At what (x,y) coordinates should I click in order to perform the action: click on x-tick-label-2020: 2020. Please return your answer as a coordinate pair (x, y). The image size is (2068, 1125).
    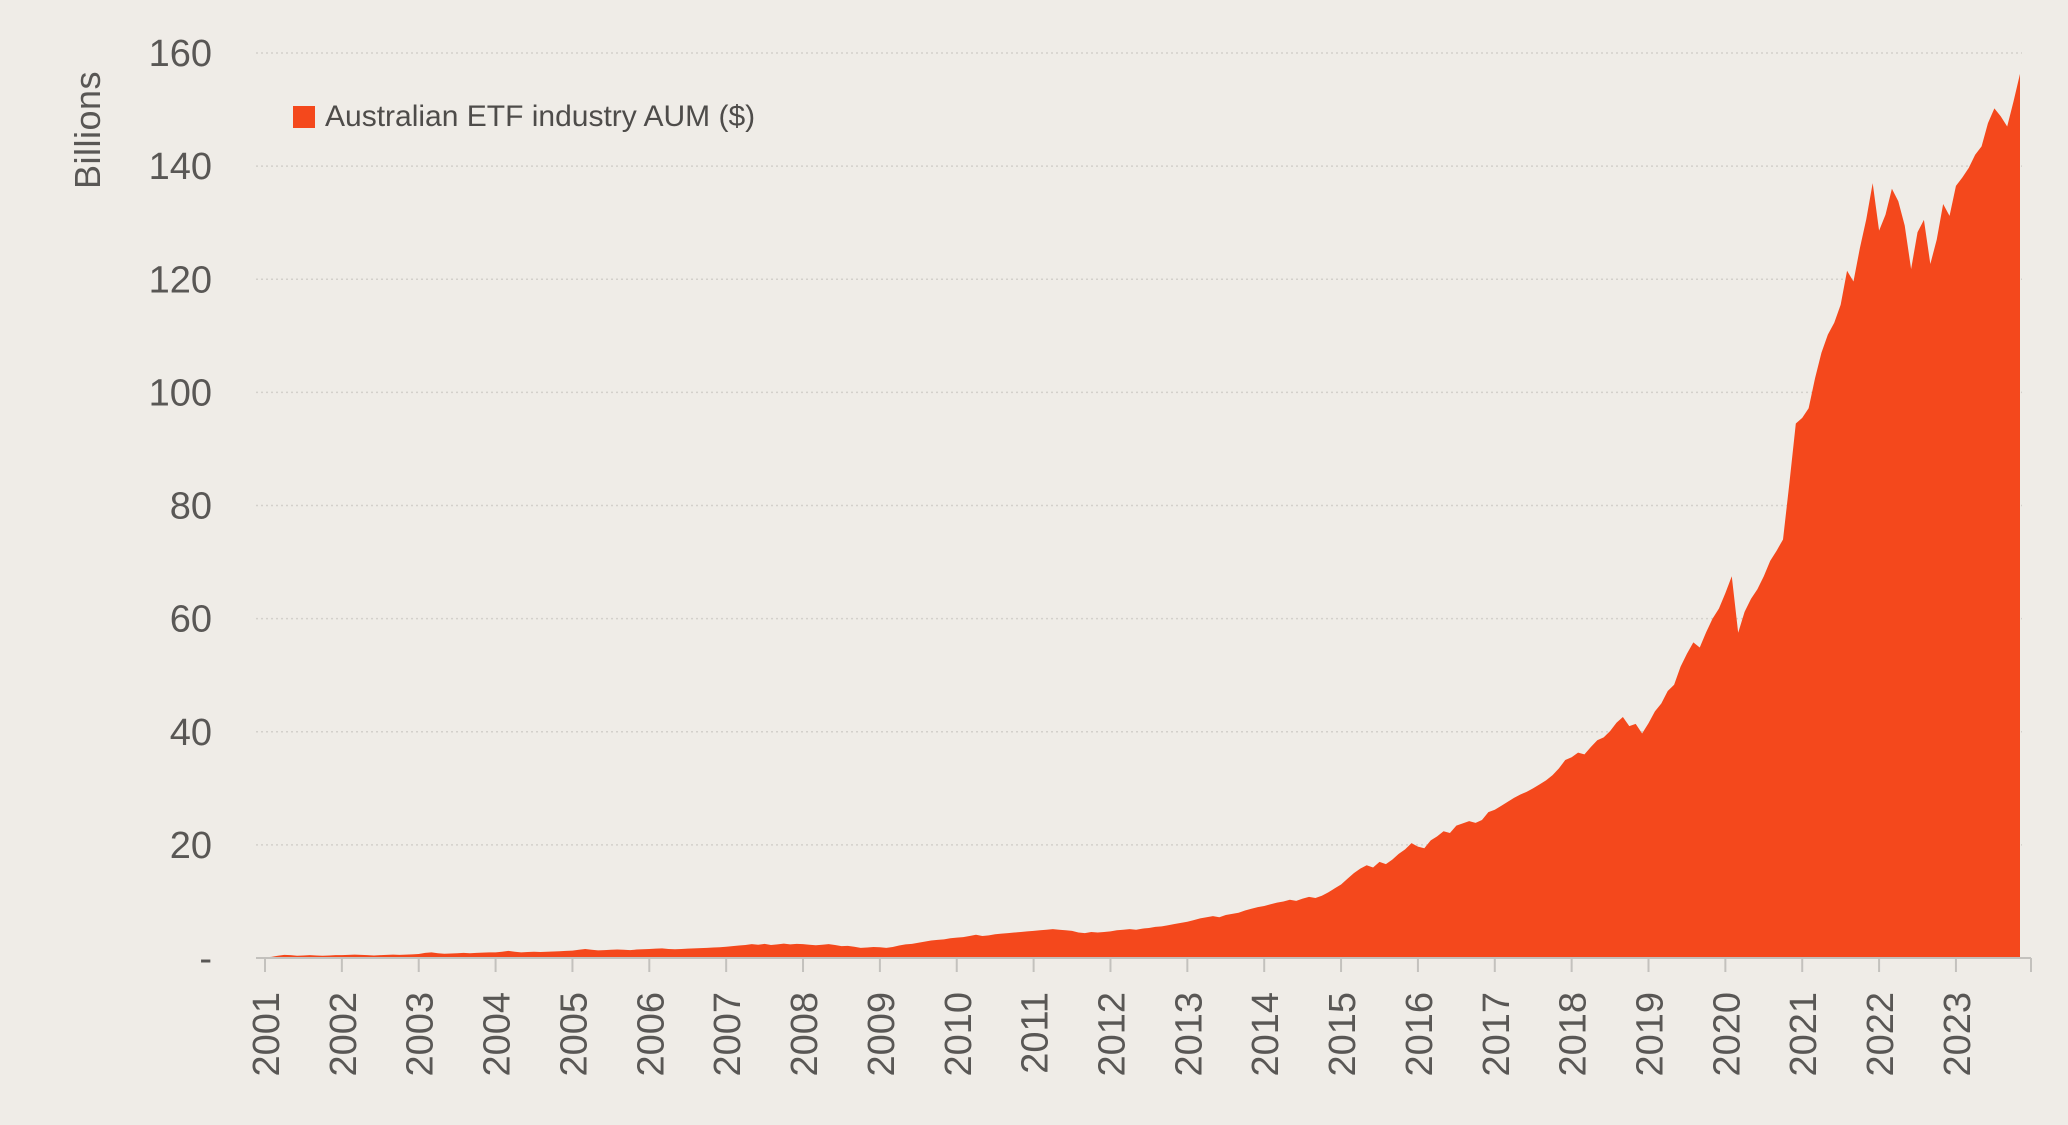
    Looking at the image, I should click on (1727, 1034).